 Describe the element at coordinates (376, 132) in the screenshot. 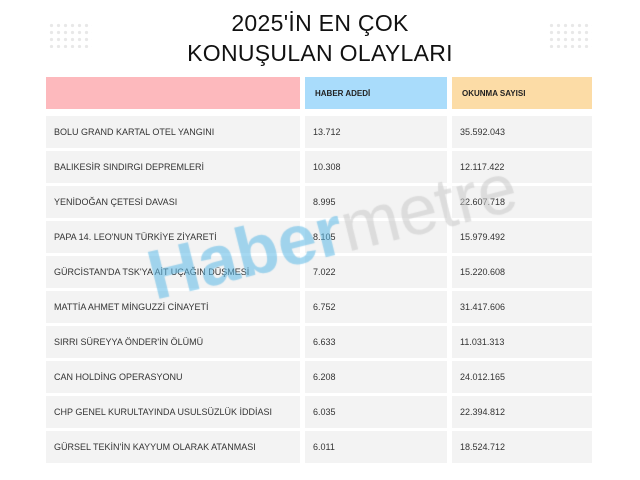

I see `news-count-cell: 13.712` at that location.